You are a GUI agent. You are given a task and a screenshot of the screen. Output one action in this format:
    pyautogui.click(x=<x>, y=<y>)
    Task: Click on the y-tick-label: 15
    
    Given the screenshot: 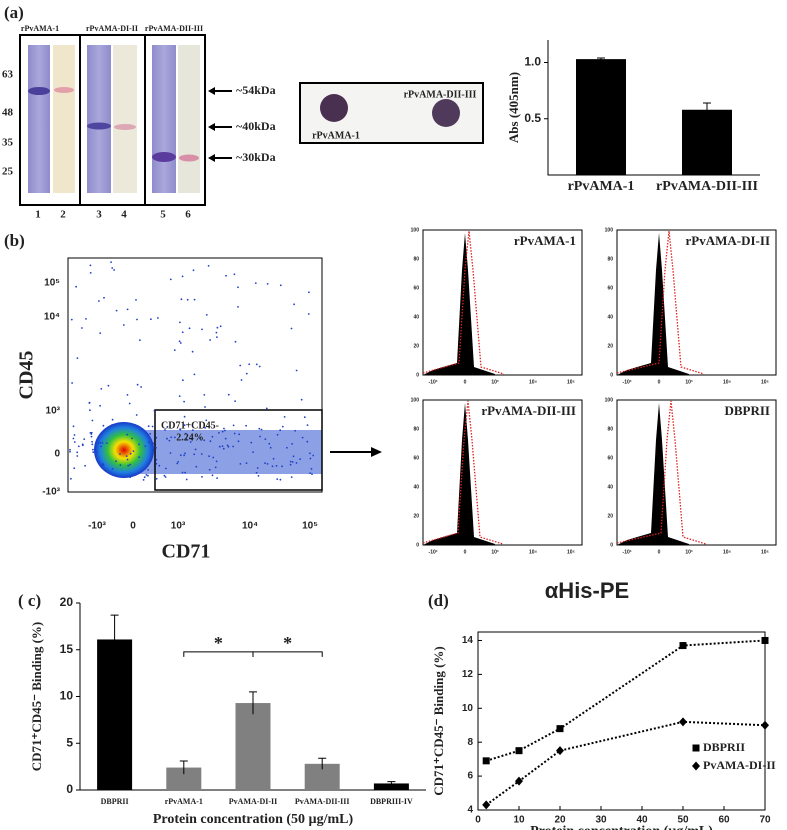 What is the action you would take?
    pyautogui.click(x=67, y=649)
    